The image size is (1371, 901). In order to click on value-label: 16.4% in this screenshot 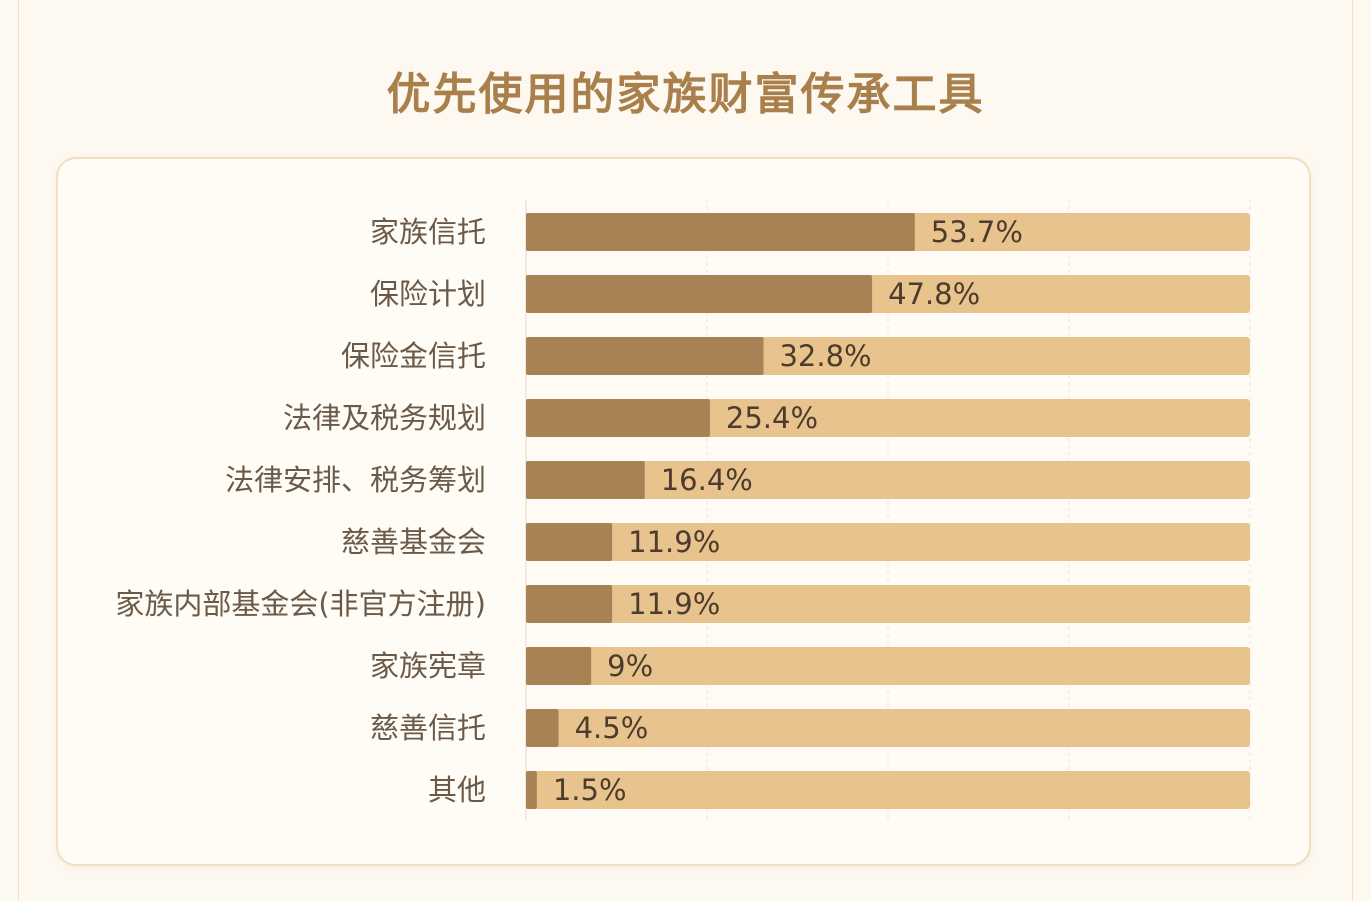, I will do `click(707, 480)`.